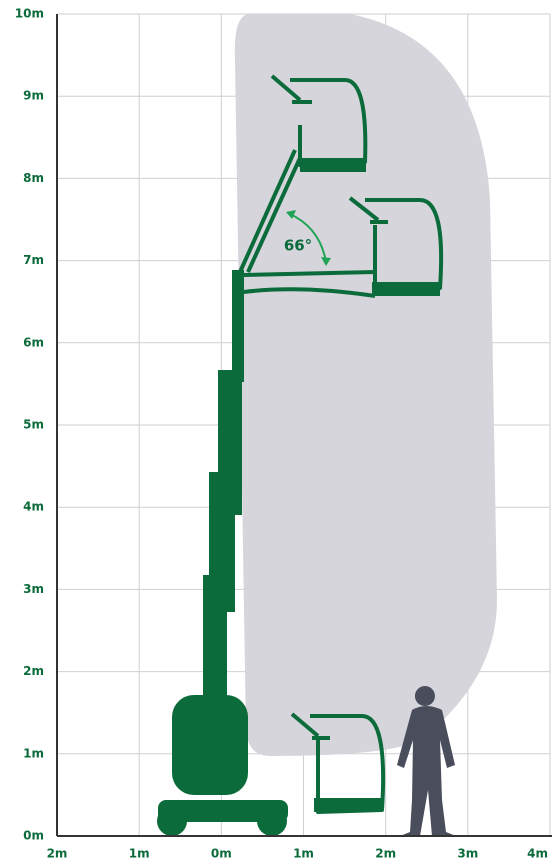 The width and height of the screenshot is (560, 864). Describe the element at coordinates (33, 671) in the screenshot. I see `y-tick-label: 2m` at that location.